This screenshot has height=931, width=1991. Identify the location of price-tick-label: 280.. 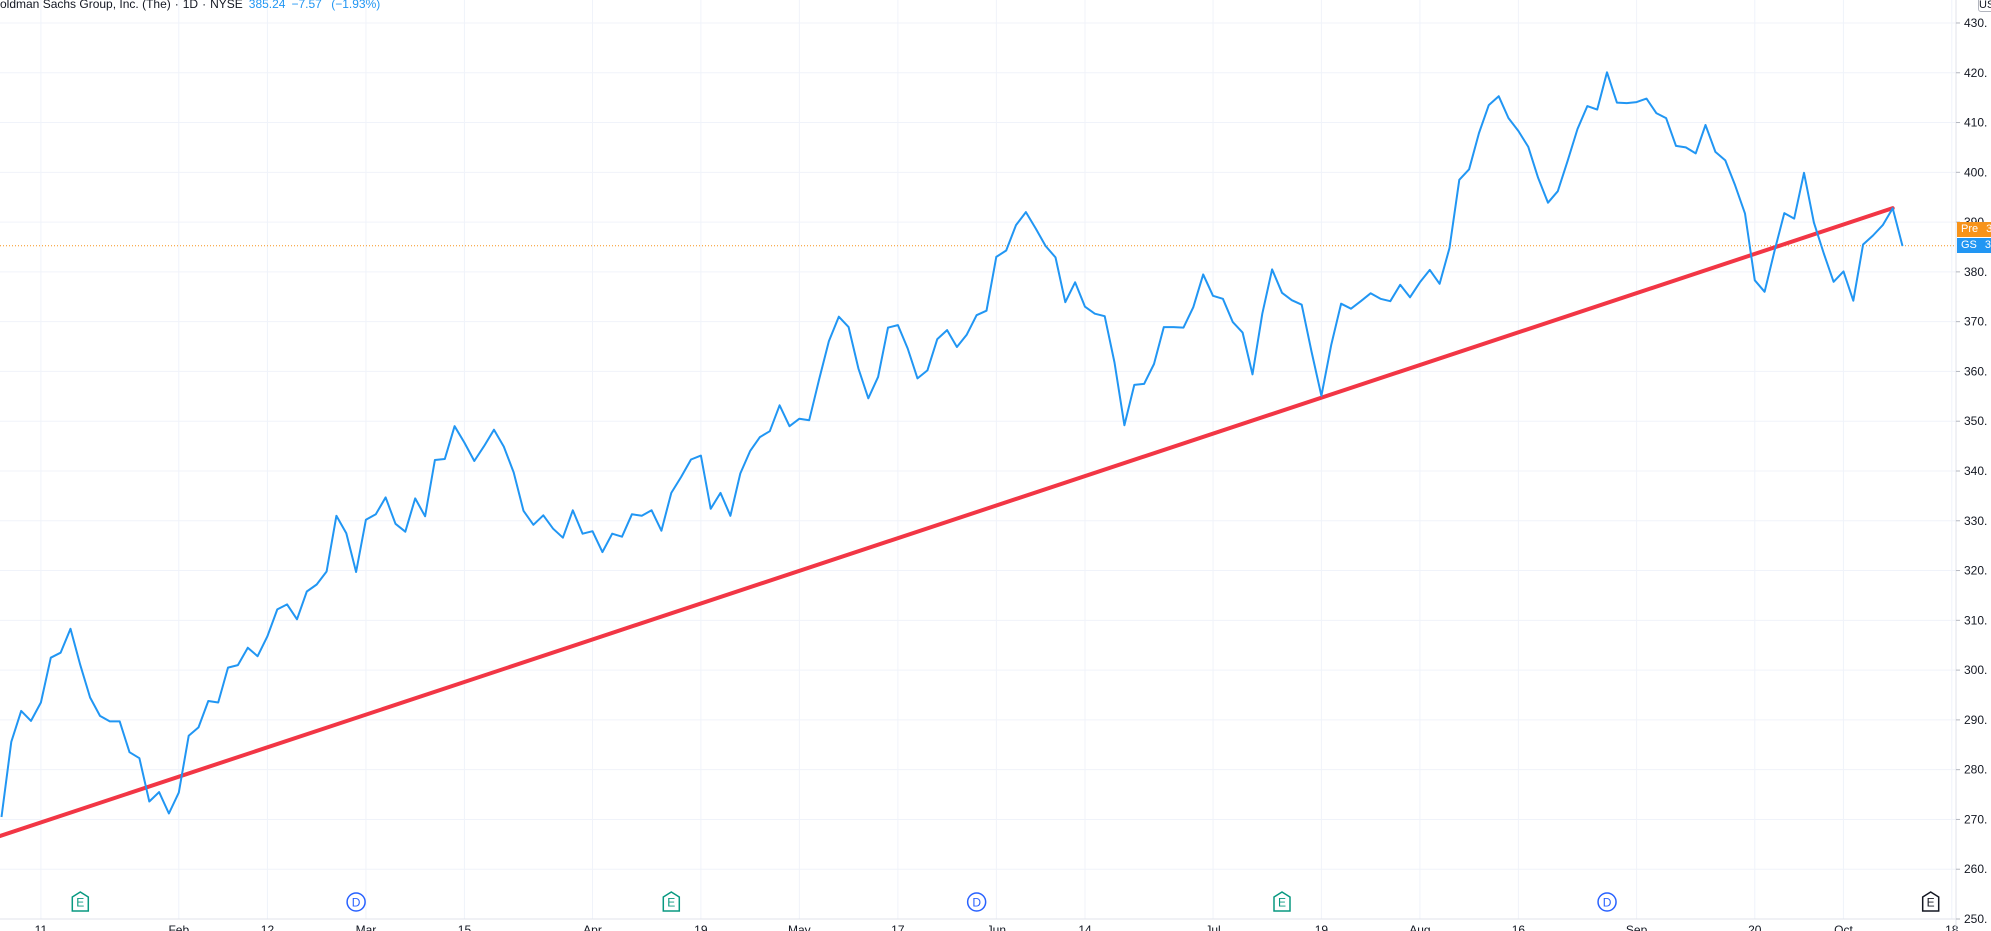
(1975, 770).